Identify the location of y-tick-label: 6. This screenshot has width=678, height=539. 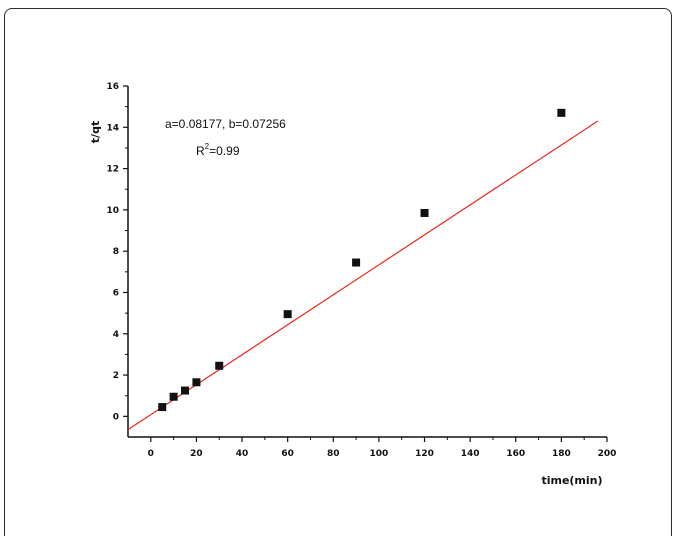
(116, 293).